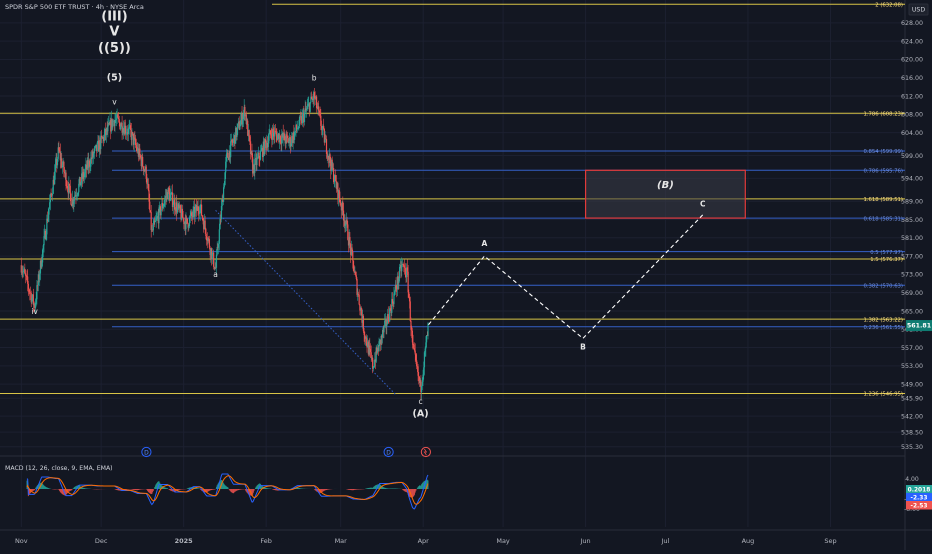 This screenshot has width=932, height=554. What do you see at coordinates (341, 541) in the screenshot?
I see `time-tick-label: Mar` at bounding box center [341, 541].